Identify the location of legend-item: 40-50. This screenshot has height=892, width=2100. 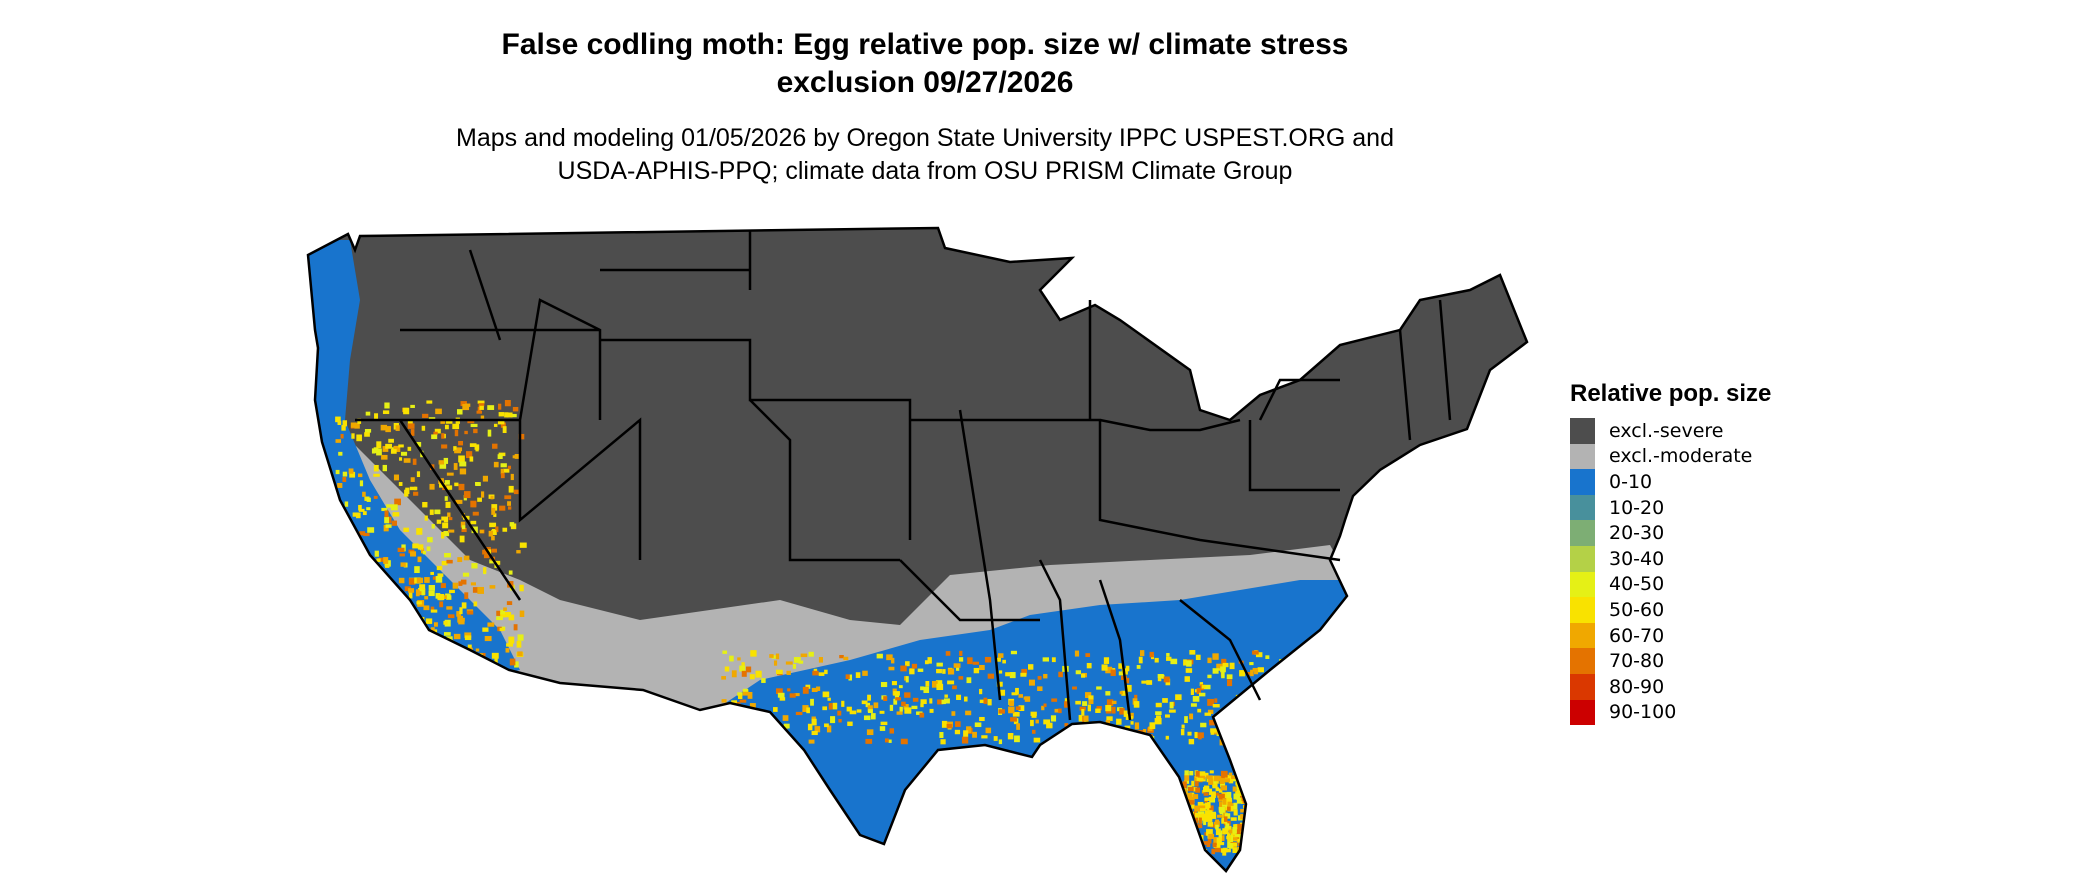
(1670, 584).